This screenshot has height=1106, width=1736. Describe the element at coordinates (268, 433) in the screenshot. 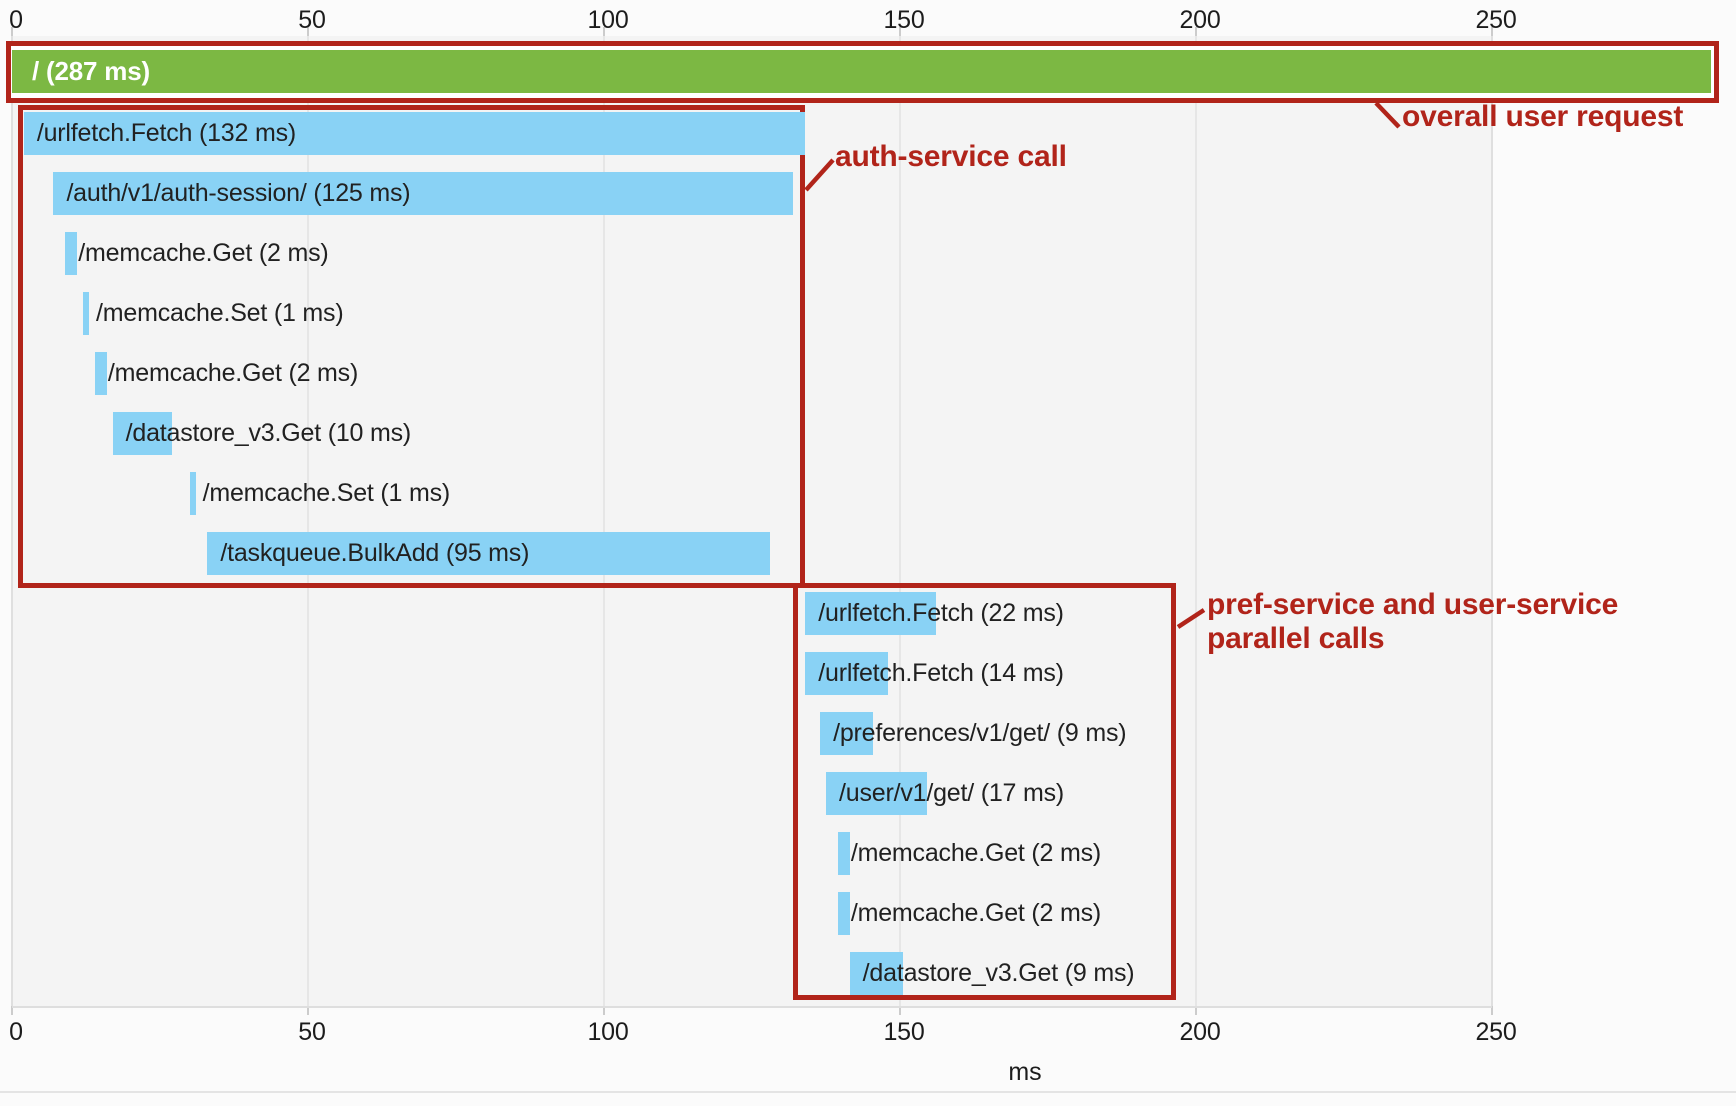

I see `span-label: /datastore_v3.Get (10 ms)` at that location.